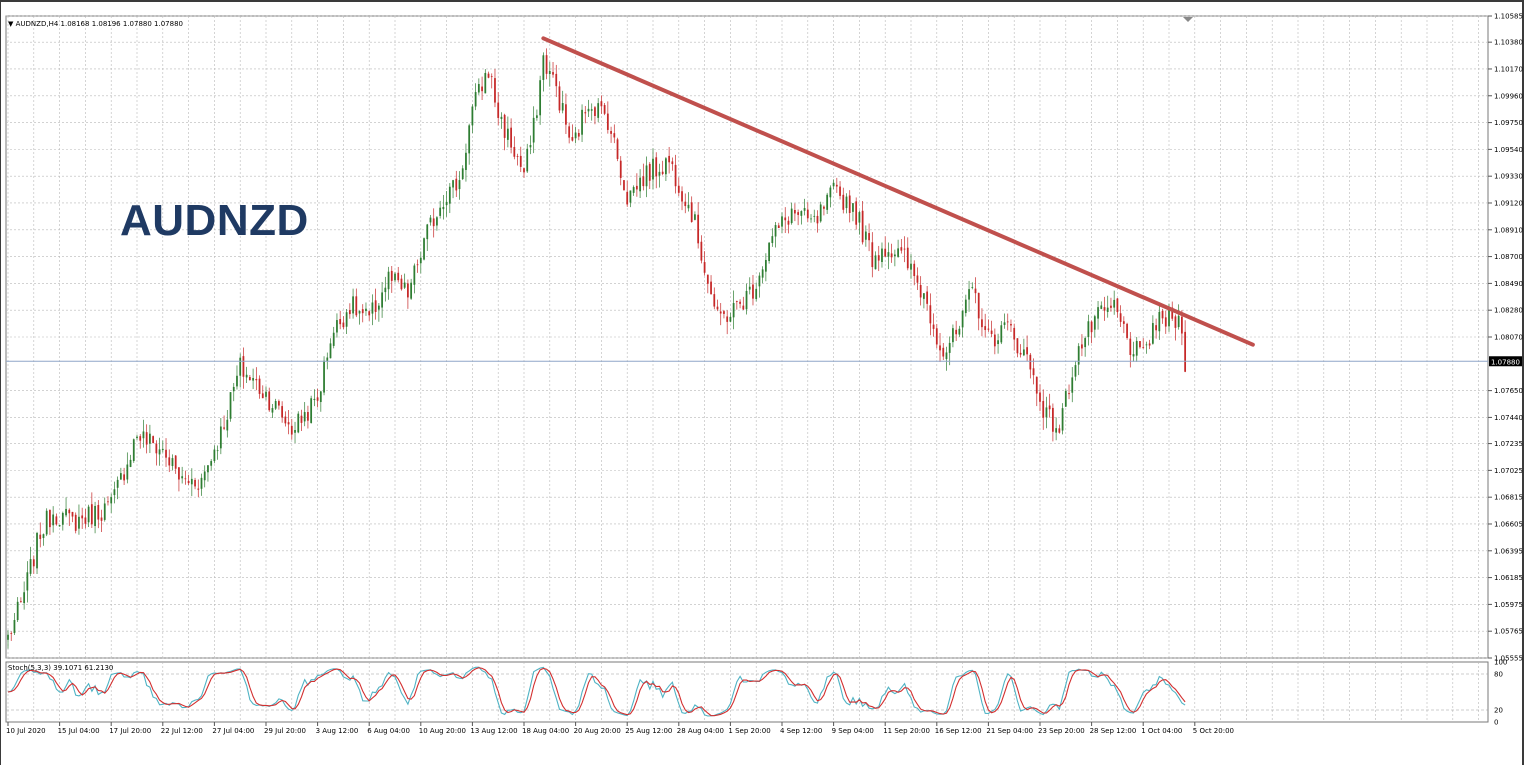 Image resolution: width=1524 pixels, height=765 pixels. I want to click on x-tick-label: 27 Jul 04:00, so click(233, 731).